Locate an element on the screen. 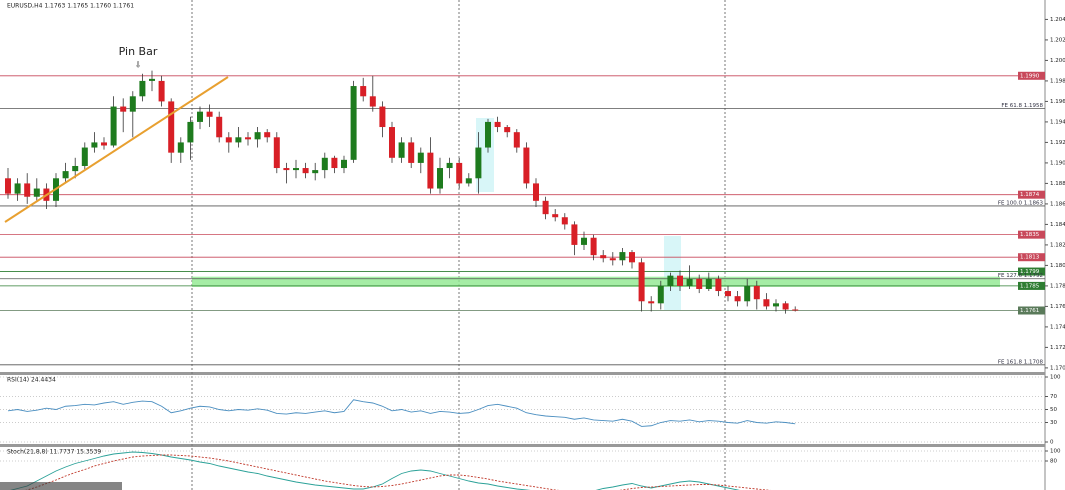 The image size is (1065, 490). y-tick-label: 1.2045 is located at coordinates (1057, 20).